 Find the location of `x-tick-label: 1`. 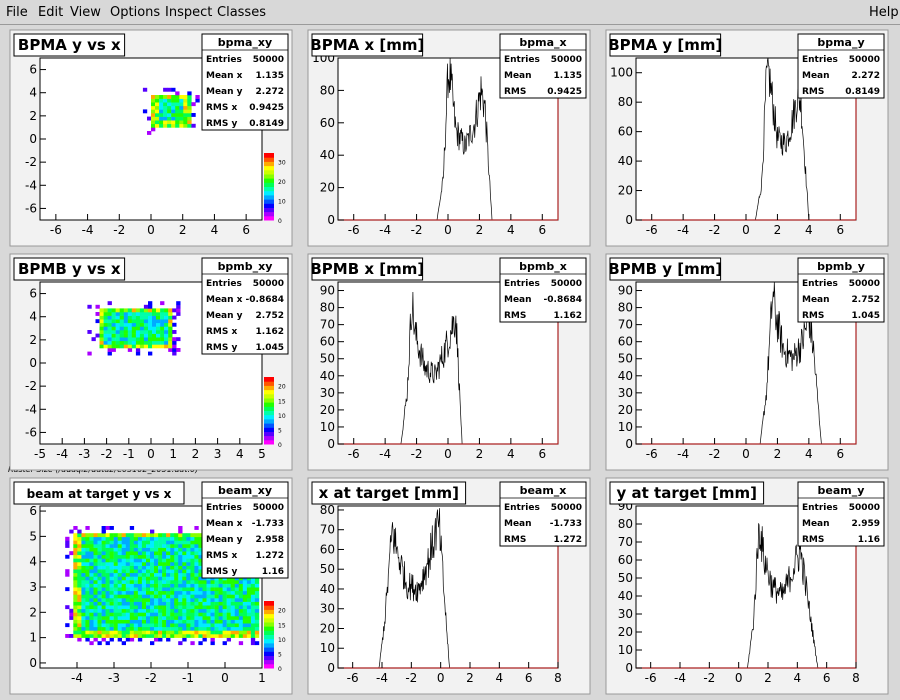

x-tick-label: 1 is located at coordinates (262, 678).